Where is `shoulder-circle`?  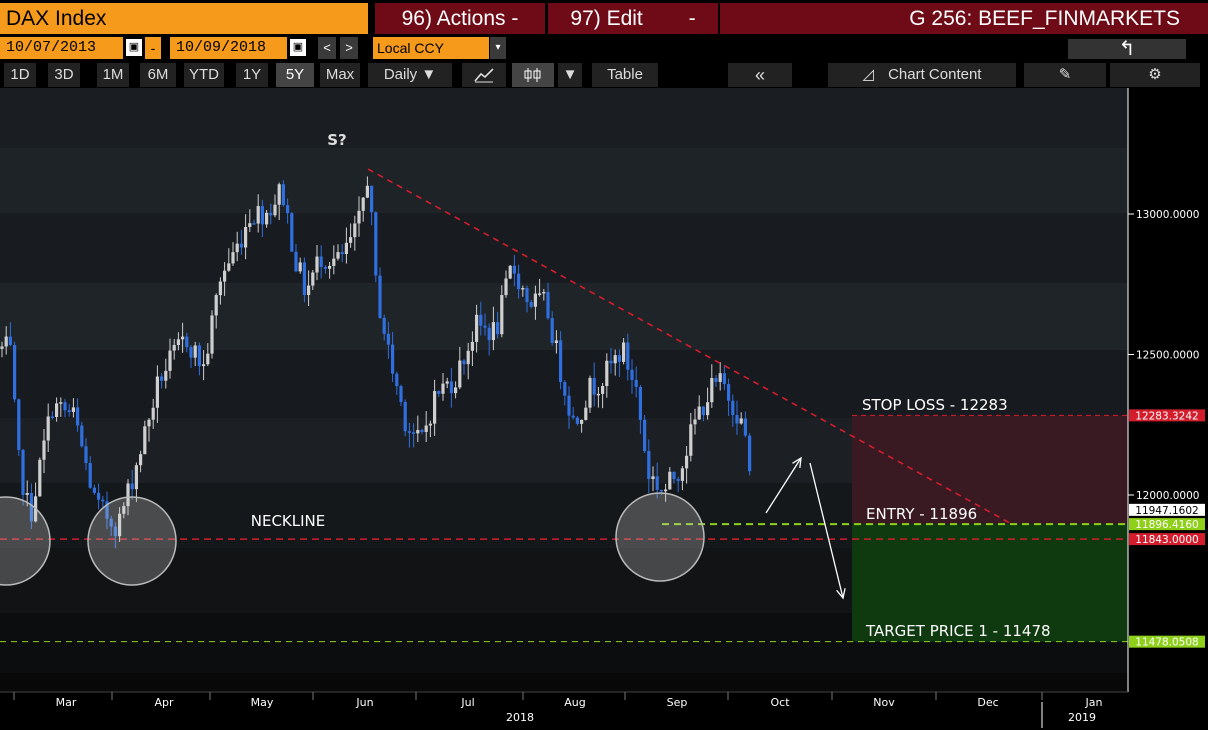 shoulder-circle is located at coordinates (25, 541).